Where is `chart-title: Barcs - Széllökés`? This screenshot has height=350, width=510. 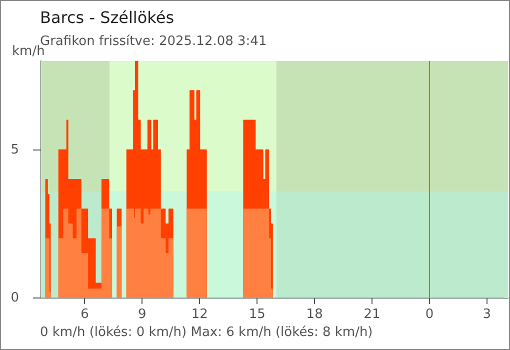
chart-title: Barcs - Széllökés is located at coordinates (107, 17).